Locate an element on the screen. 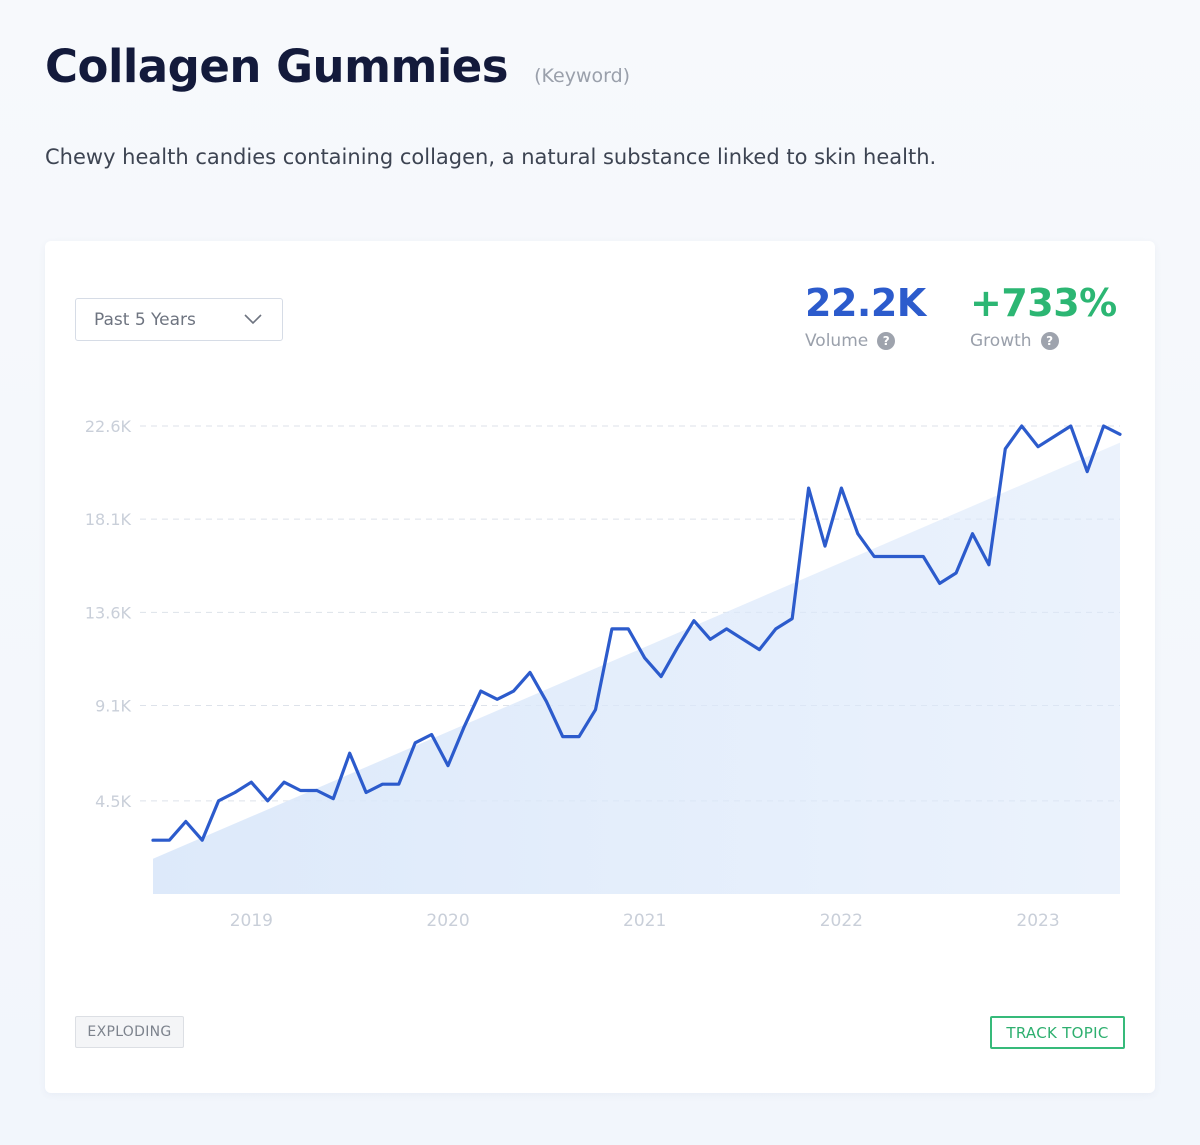  status-badge: EXPLODING is located at coordinates (129, 1032).